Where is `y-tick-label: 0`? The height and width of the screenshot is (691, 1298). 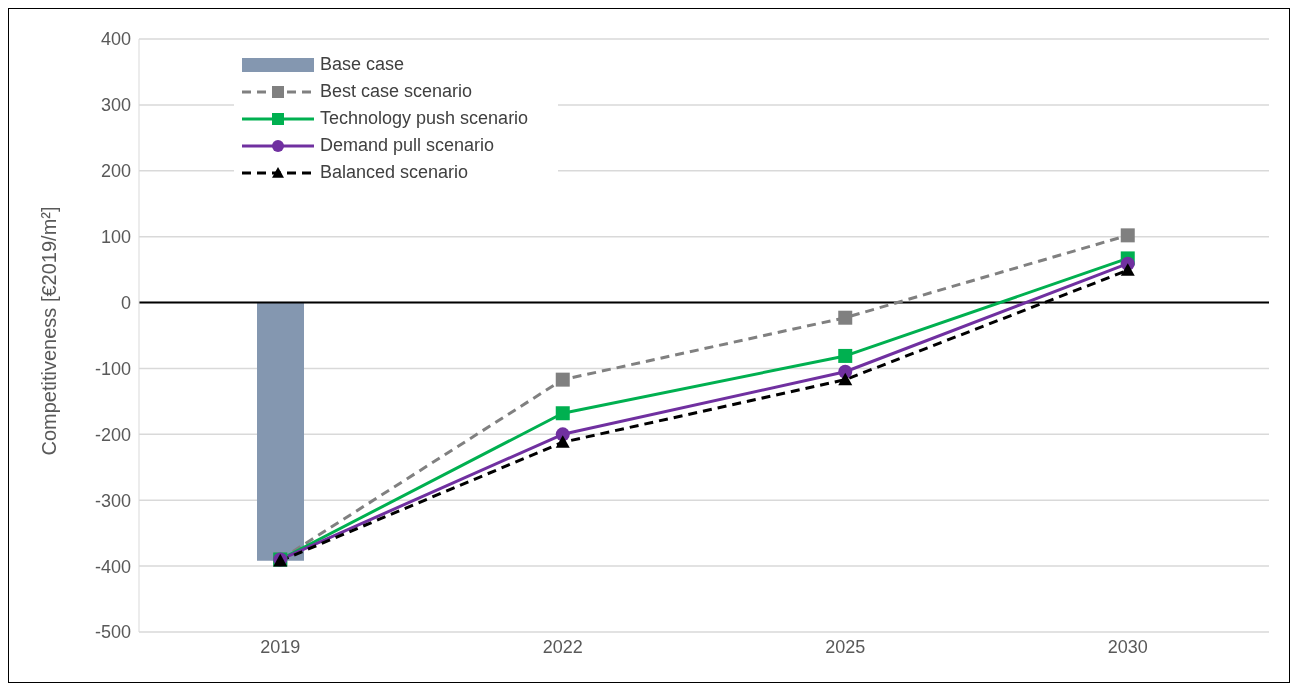
y-tick-label: 0 is located at coordinates (125, 302).